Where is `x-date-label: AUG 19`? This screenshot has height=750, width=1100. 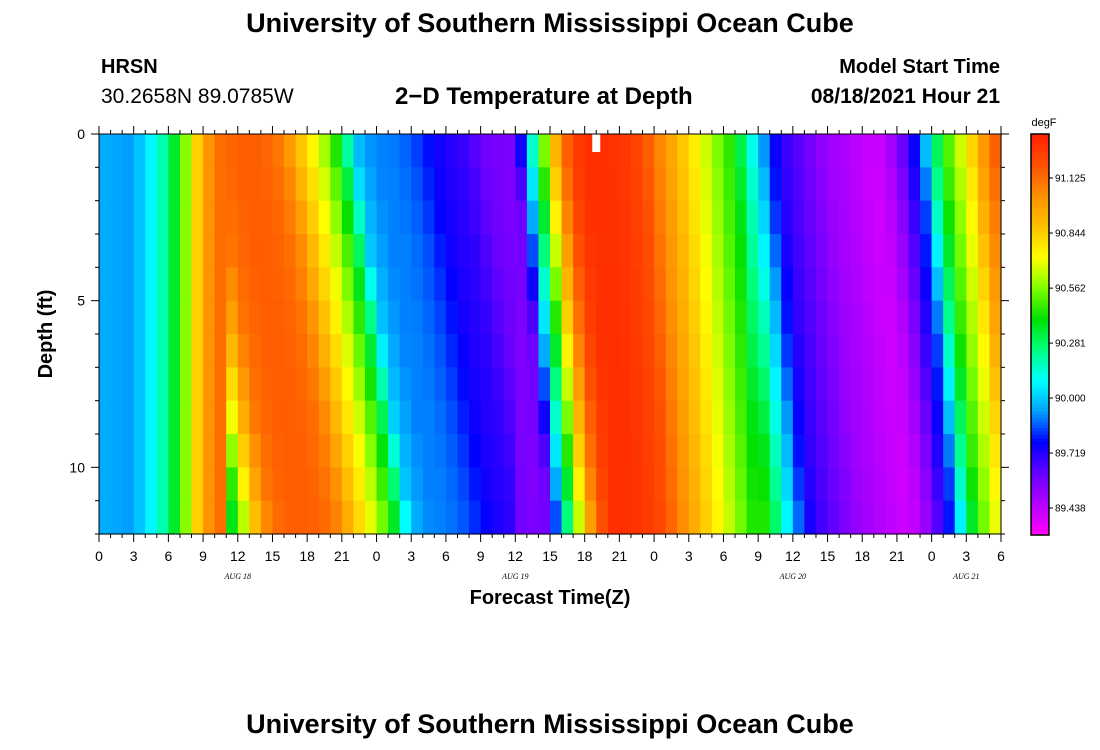
x-date-label: AUG 19 is located at coordinates (514, 576).